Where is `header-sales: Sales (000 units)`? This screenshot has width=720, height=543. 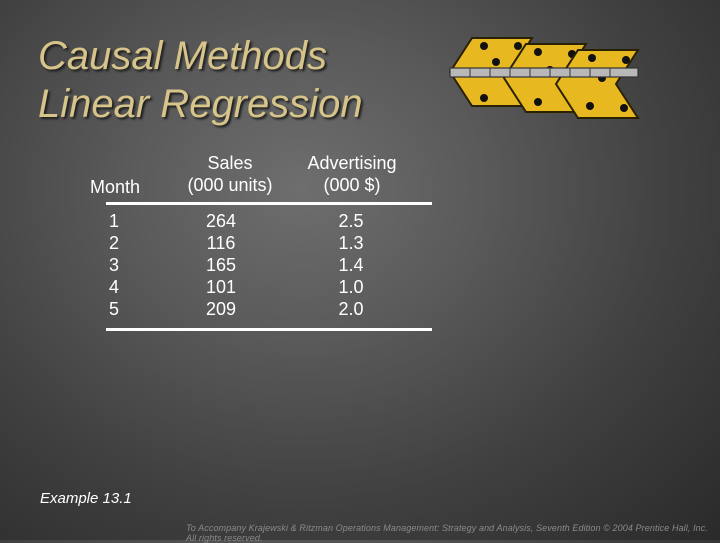
header-sales: Sales (000 units) is located at coordinates (230, 174).